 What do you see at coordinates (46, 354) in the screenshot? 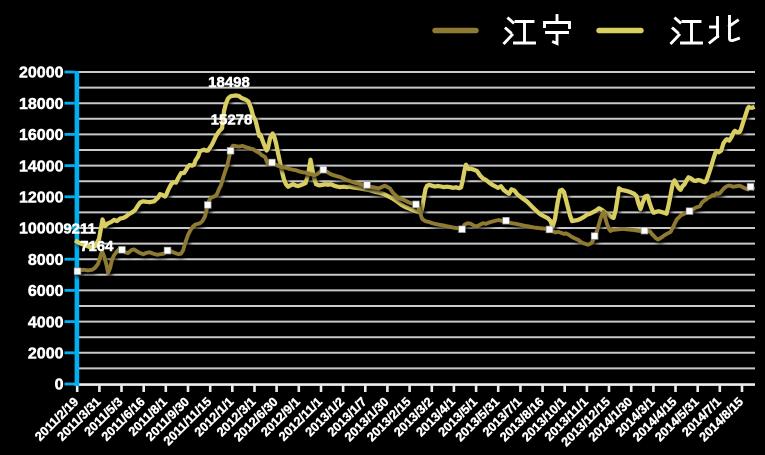
I see `svg-text: 2000` at bounding box center [46, 354].